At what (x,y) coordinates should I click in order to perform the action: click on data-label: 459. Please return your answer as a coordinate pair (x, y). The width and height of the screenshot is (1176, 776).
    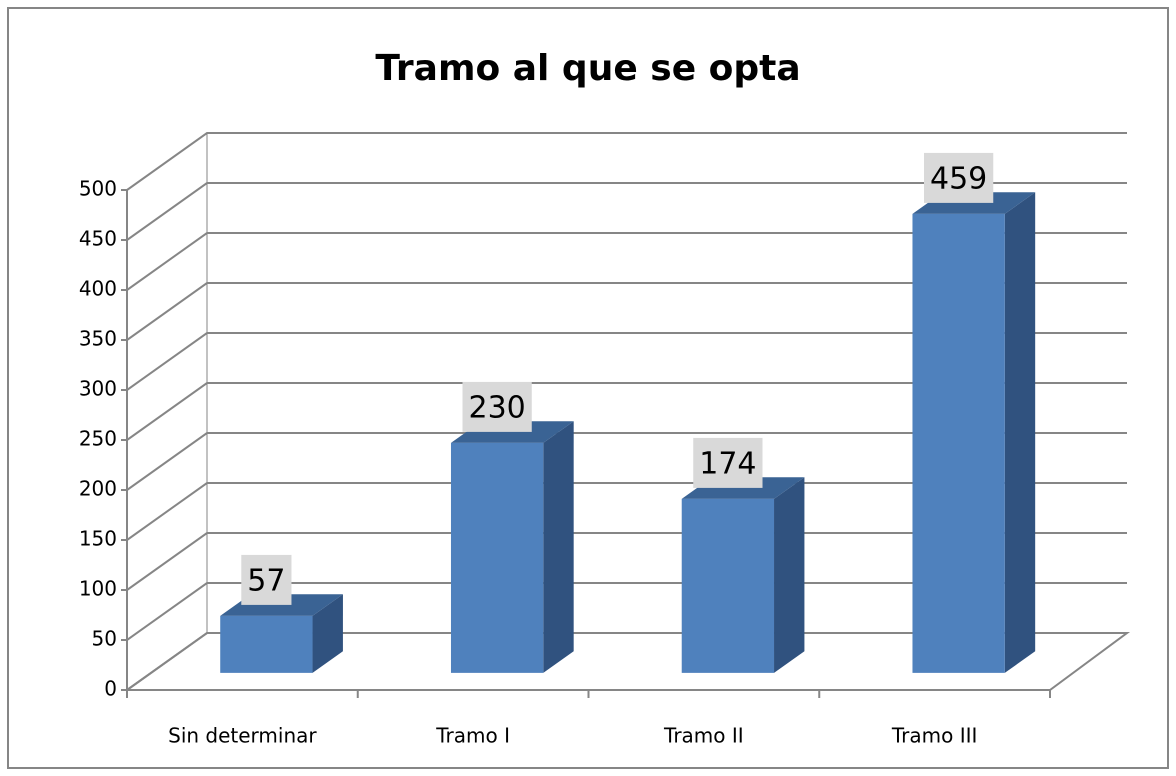
    Looking at the image, I should click on (958, 178).